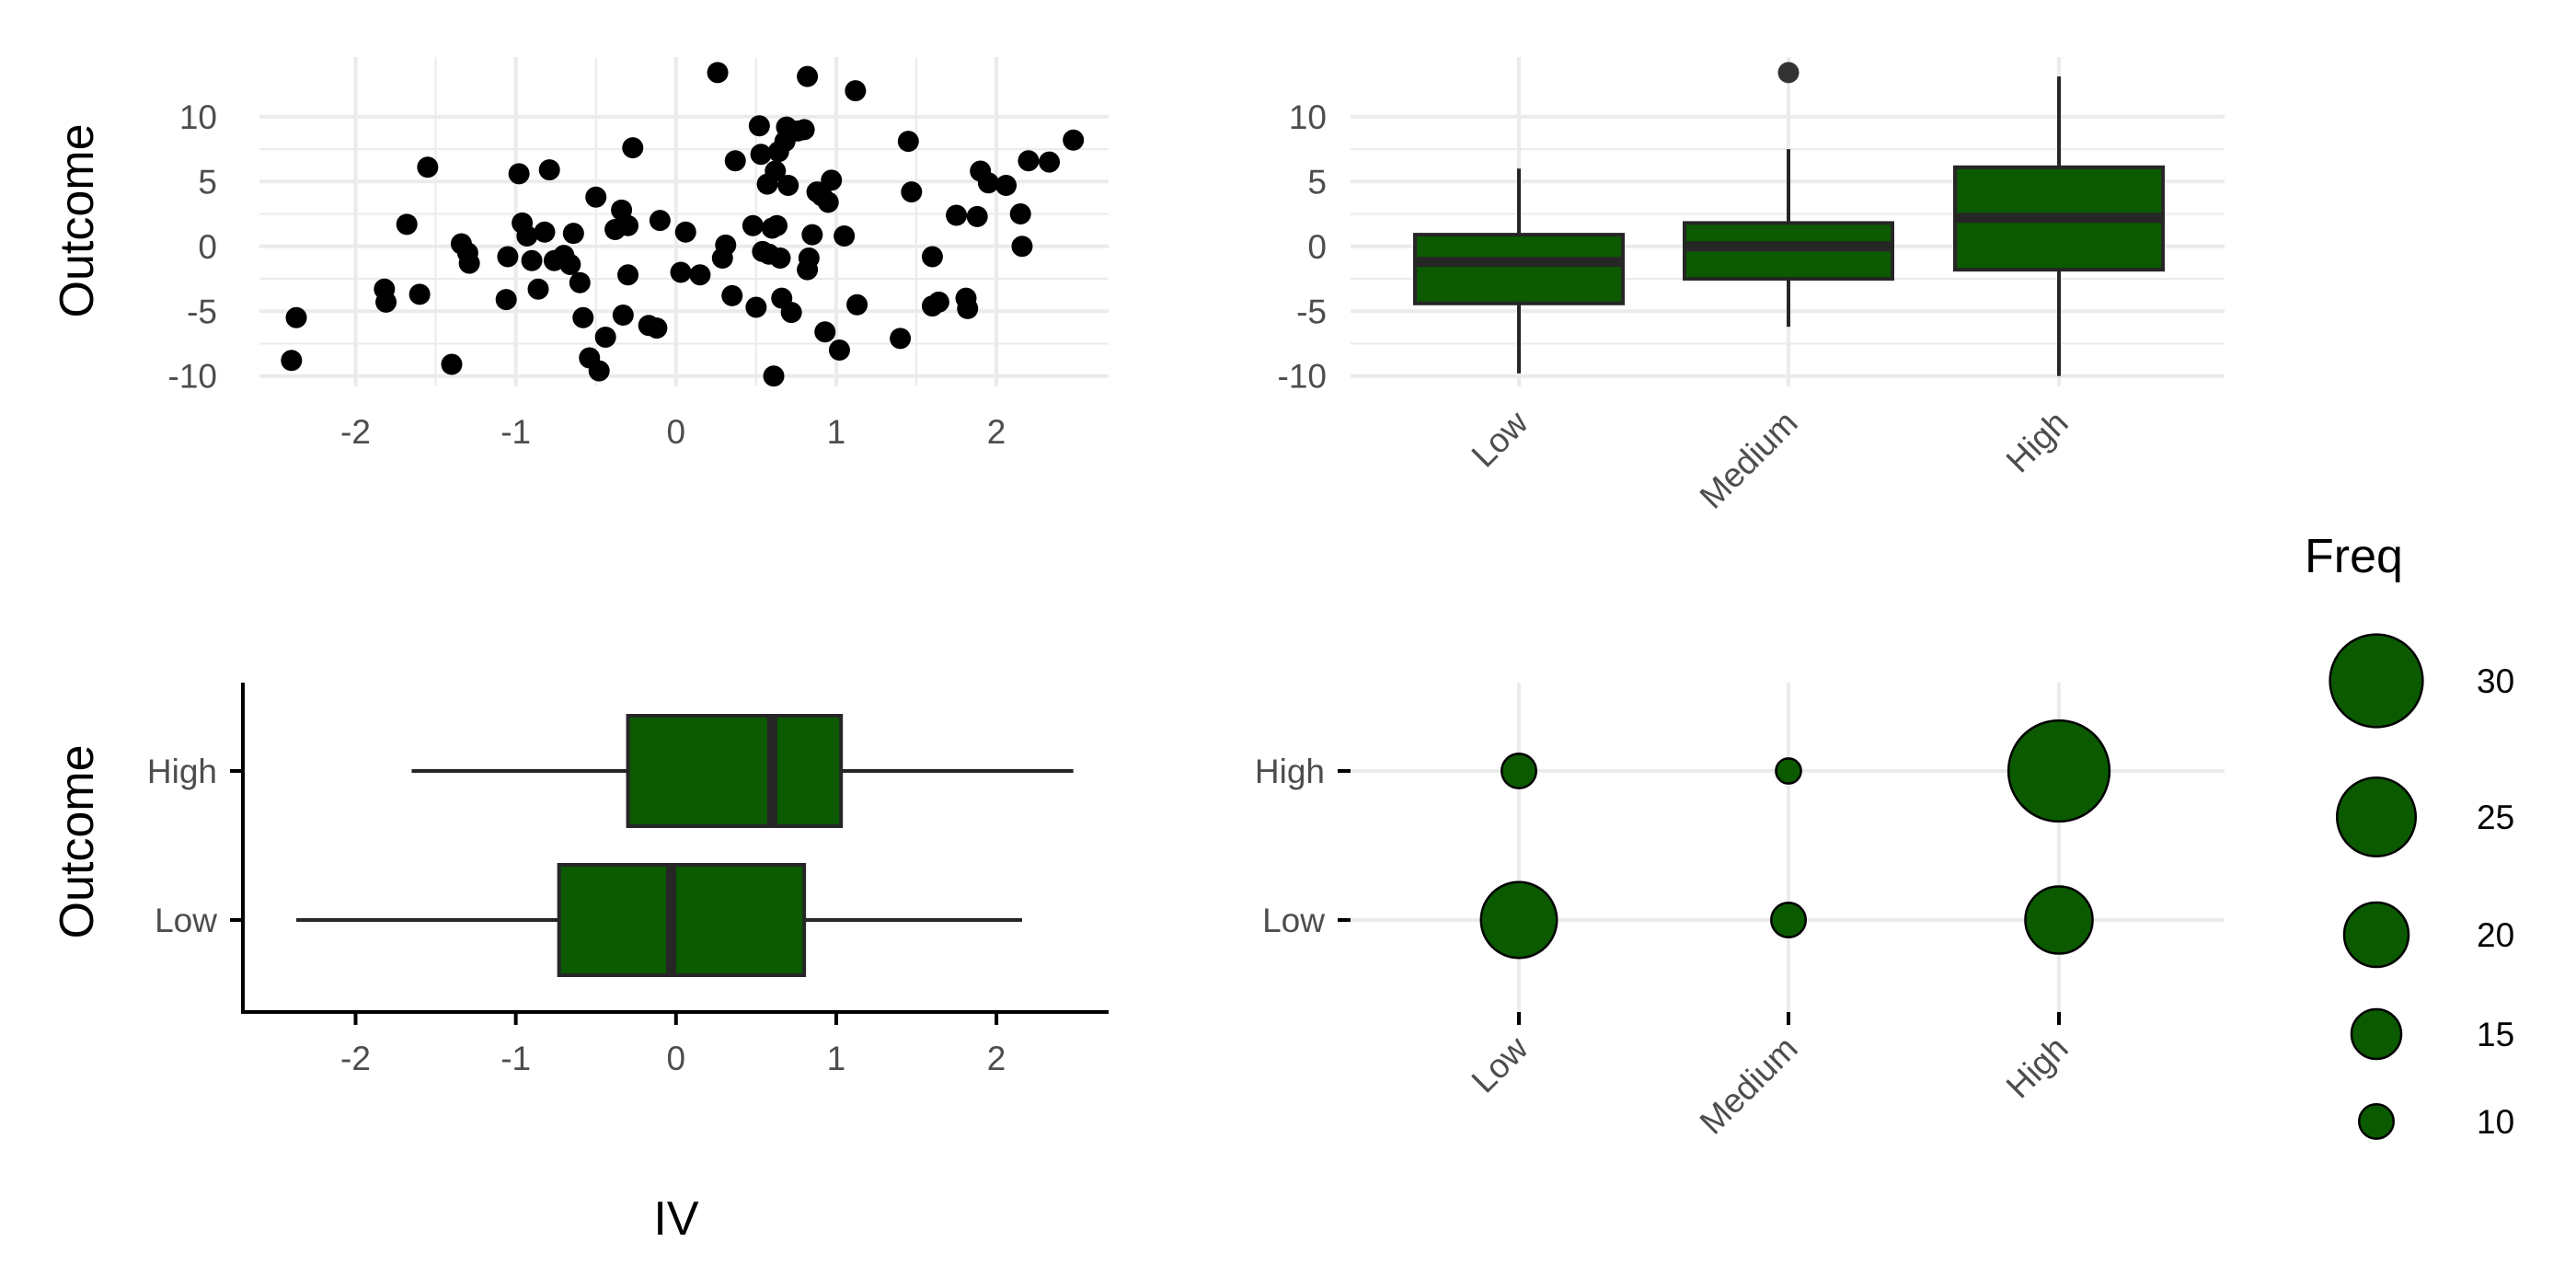 This screenshot has height=1288, width=2576. I want to click on freq-legend: 30 25 20 15 10, so click(2421, 887).